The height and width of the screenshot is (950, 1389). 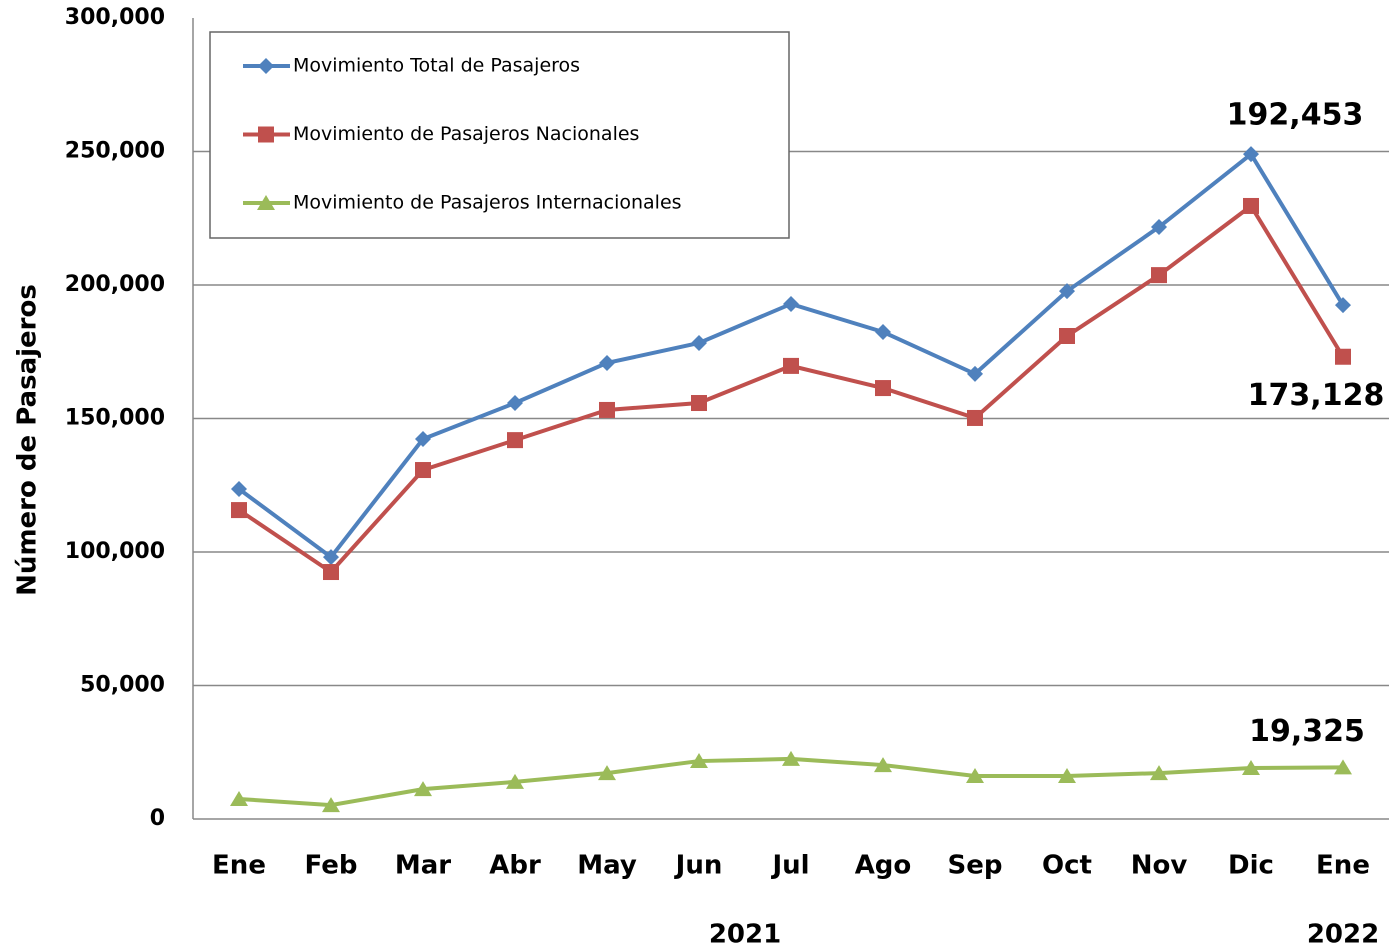 I want to click on data-label: 173,128, so click(x=1316, y=395).